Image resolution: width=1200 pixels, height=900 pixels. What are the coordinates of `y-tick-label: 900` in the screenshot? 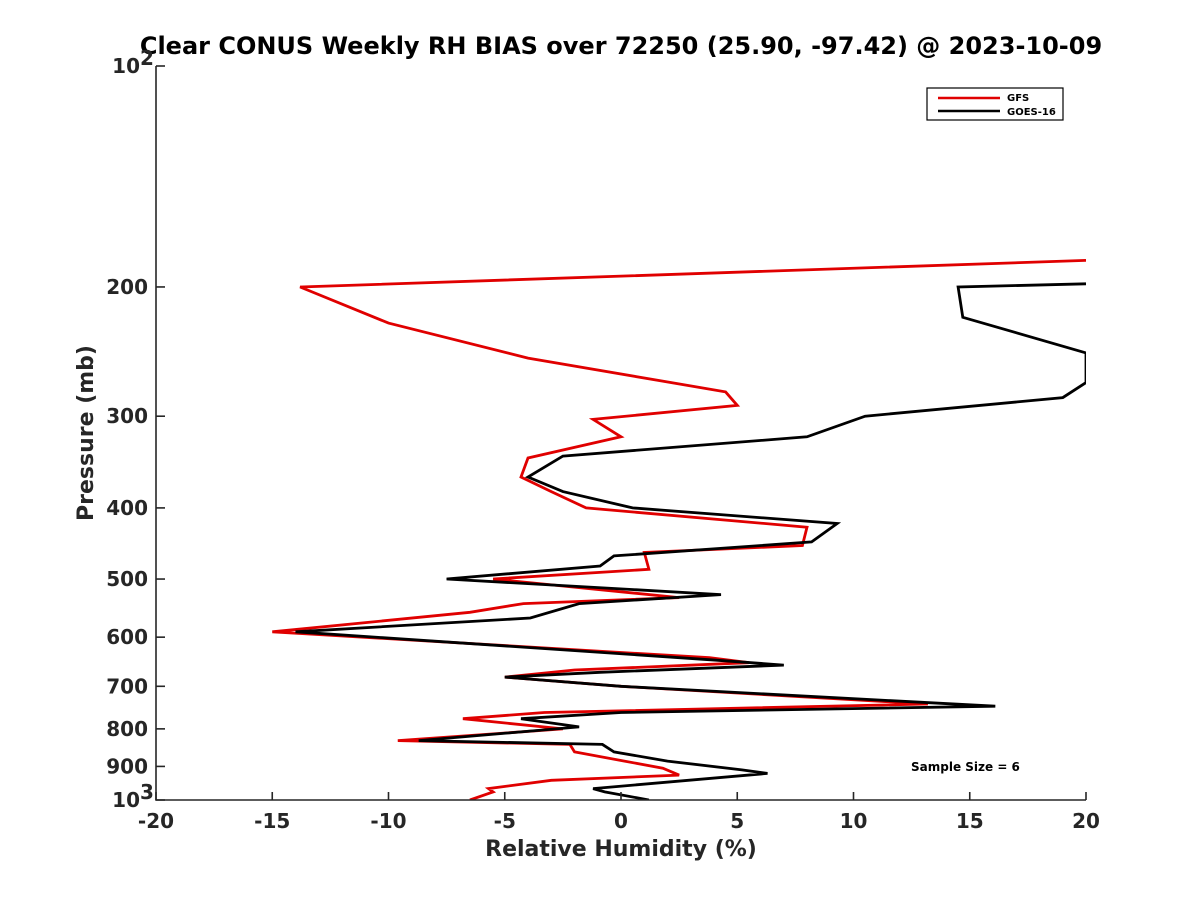 It's located at (127, 766).